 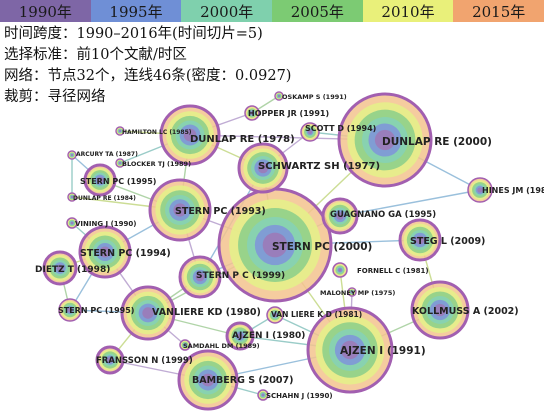 I want to click on node-vanliere1981, so click(x=275, y=315).